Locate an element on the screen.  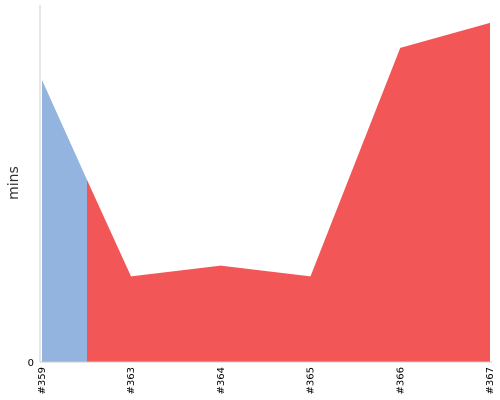
y-axis-label: mins is located at coordinates (14, 183).